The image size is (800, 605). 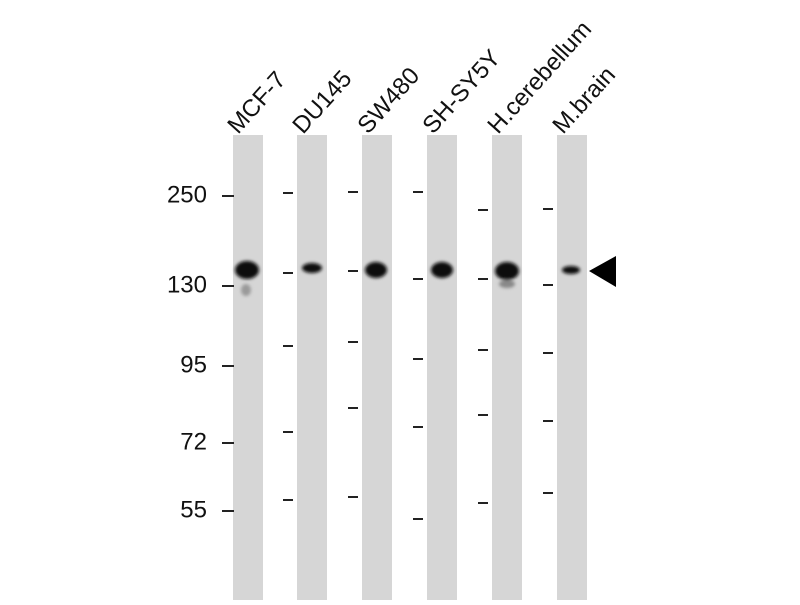 I want to click on marker-label: 130, so click(x=187, y=284).